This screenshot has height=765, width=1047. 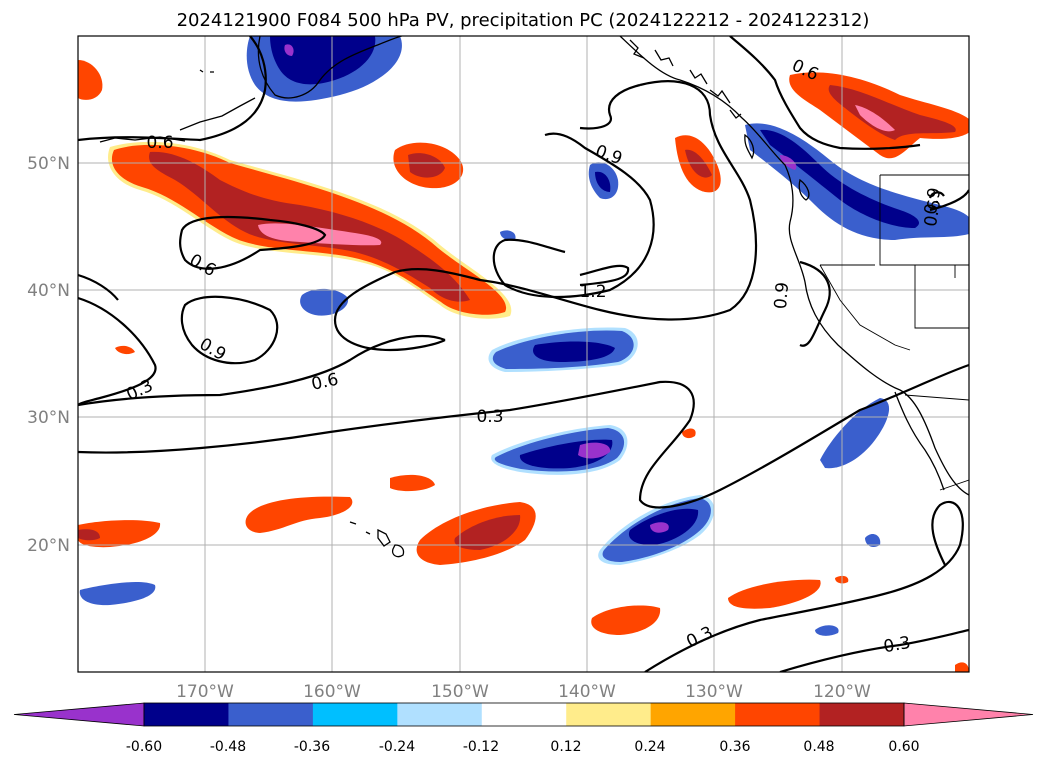 I want to click on colorbar, so click(x=523, y=714).